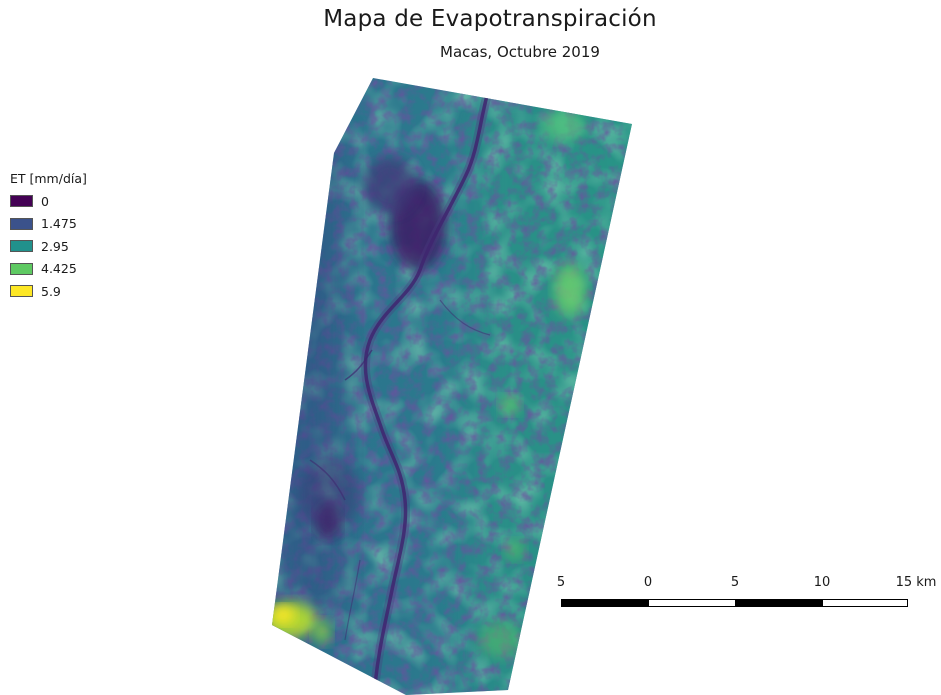 Image resolution: width=941 pixels, height=695 pixels. Describe the element at coordinates (648, 582) in the screenshot. I see `scale-label: 0` at that location.